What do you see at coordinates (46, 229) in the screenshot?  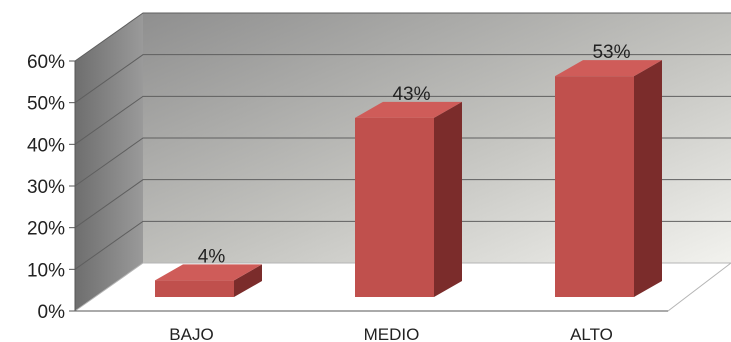 I see `y-tick-label: 20%` at bounding box center [46, 229].